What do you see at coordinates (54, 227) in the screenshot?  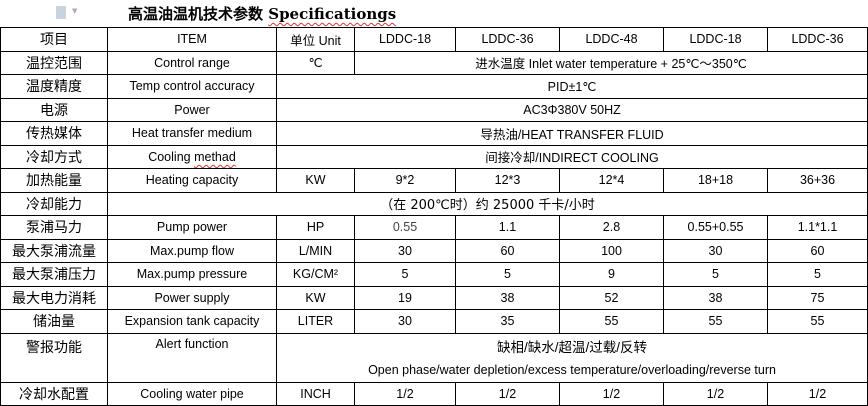 I see `row-cn: 泵浦马力` at bounding box center [54, 227].